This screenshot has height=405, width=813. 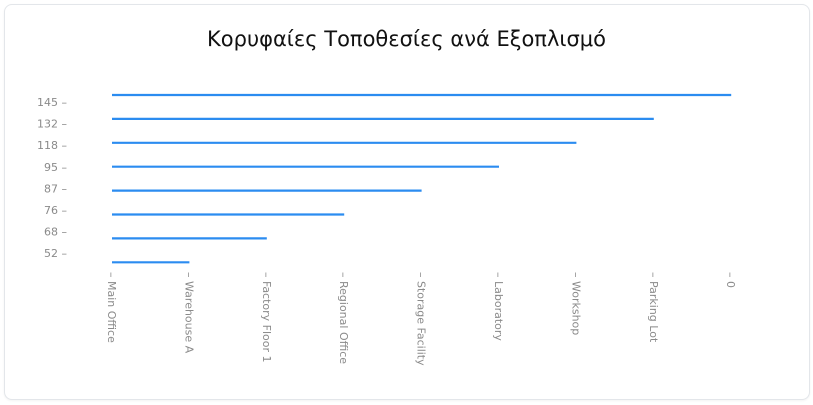 I want to click on y-tick-label: 95 –, so click(x=55, y=167).